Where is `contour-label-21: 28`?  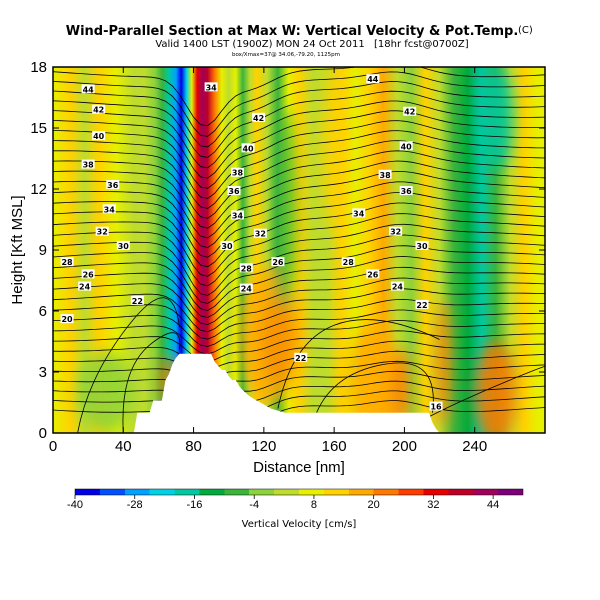 contour-label-21: 28 is located at coordinates (246, 268).